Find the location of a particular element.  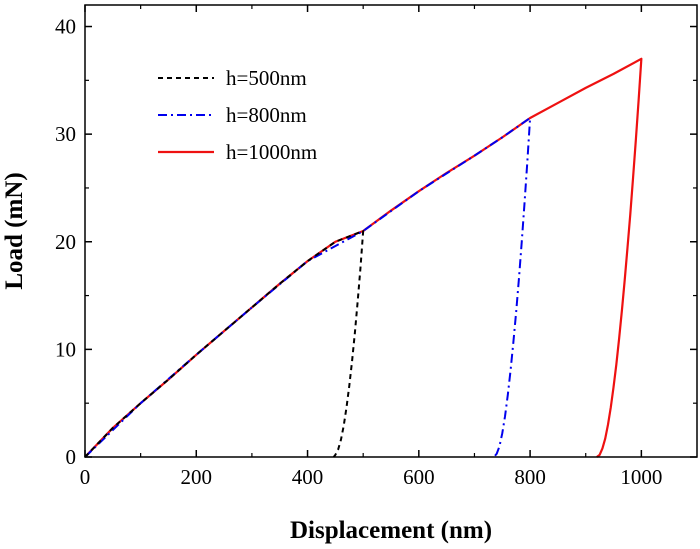

y-tick-label-20: 20 is located at coordinates (65, 242).